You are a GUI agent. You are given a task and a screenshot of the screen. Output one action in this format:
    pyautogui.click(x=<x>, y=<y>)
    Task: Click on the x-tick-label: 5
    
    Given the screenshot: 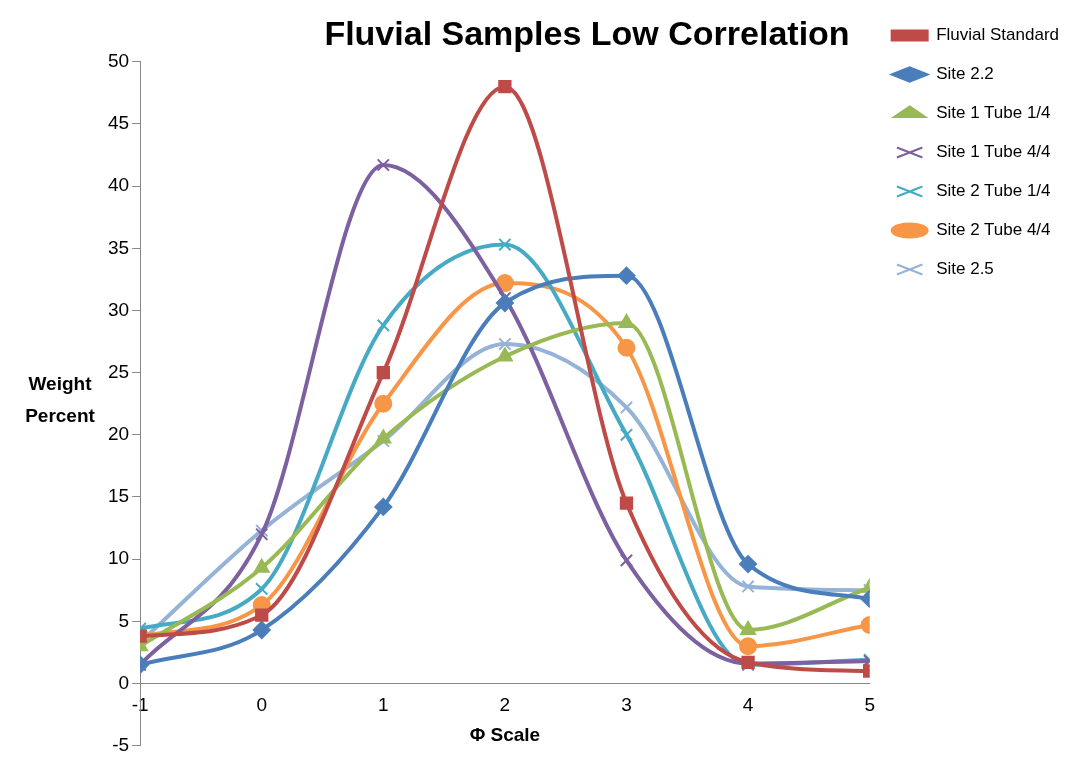 What is the action you would take?
    pyautogui.click(x=869, y=705)
    